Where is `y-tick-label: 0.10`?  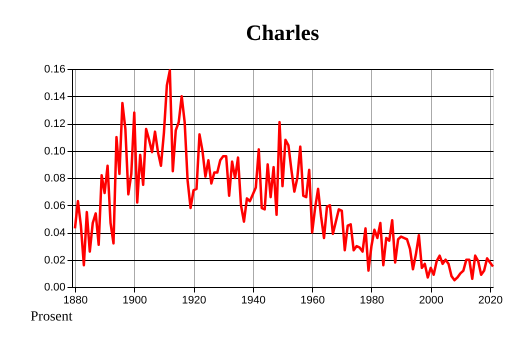
y-tick-label: 0.10 is located at coordinates (55, 151).